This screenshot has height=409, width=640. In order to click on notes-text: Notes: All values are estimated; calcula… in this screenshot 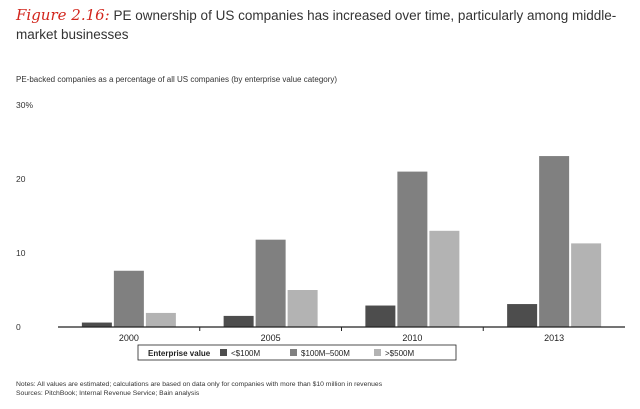, I will do `click(199, 384)`.